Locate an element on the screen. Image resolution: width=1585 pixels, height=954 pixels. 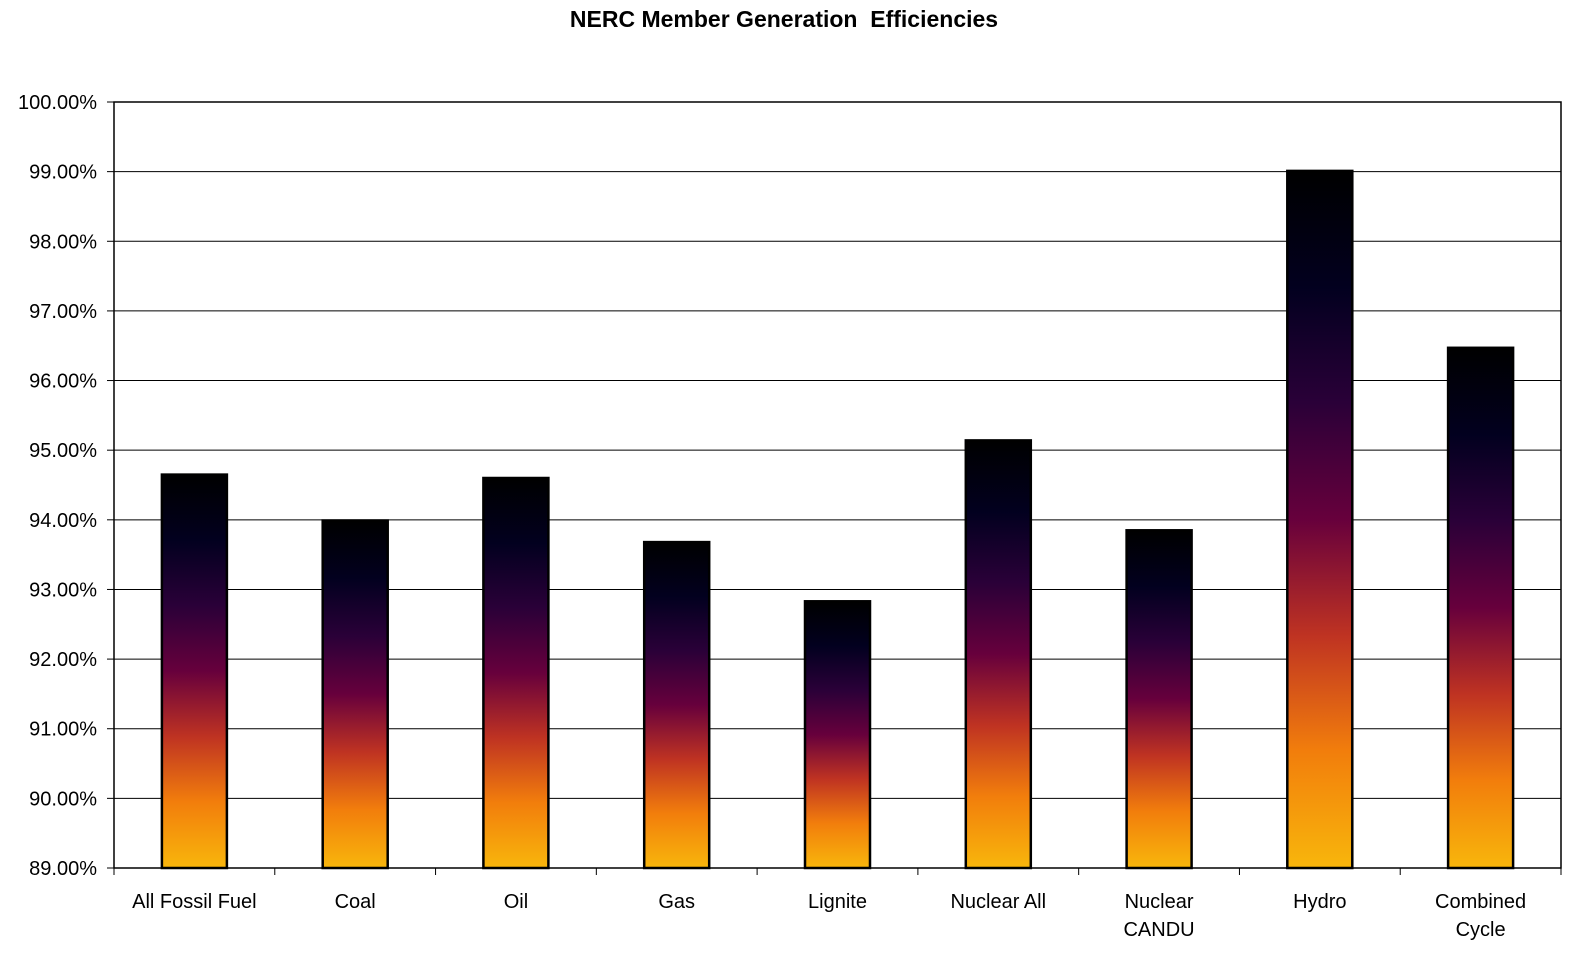
x-tick-label: Nuclear CANDU is located at coordinates (1158, 916).